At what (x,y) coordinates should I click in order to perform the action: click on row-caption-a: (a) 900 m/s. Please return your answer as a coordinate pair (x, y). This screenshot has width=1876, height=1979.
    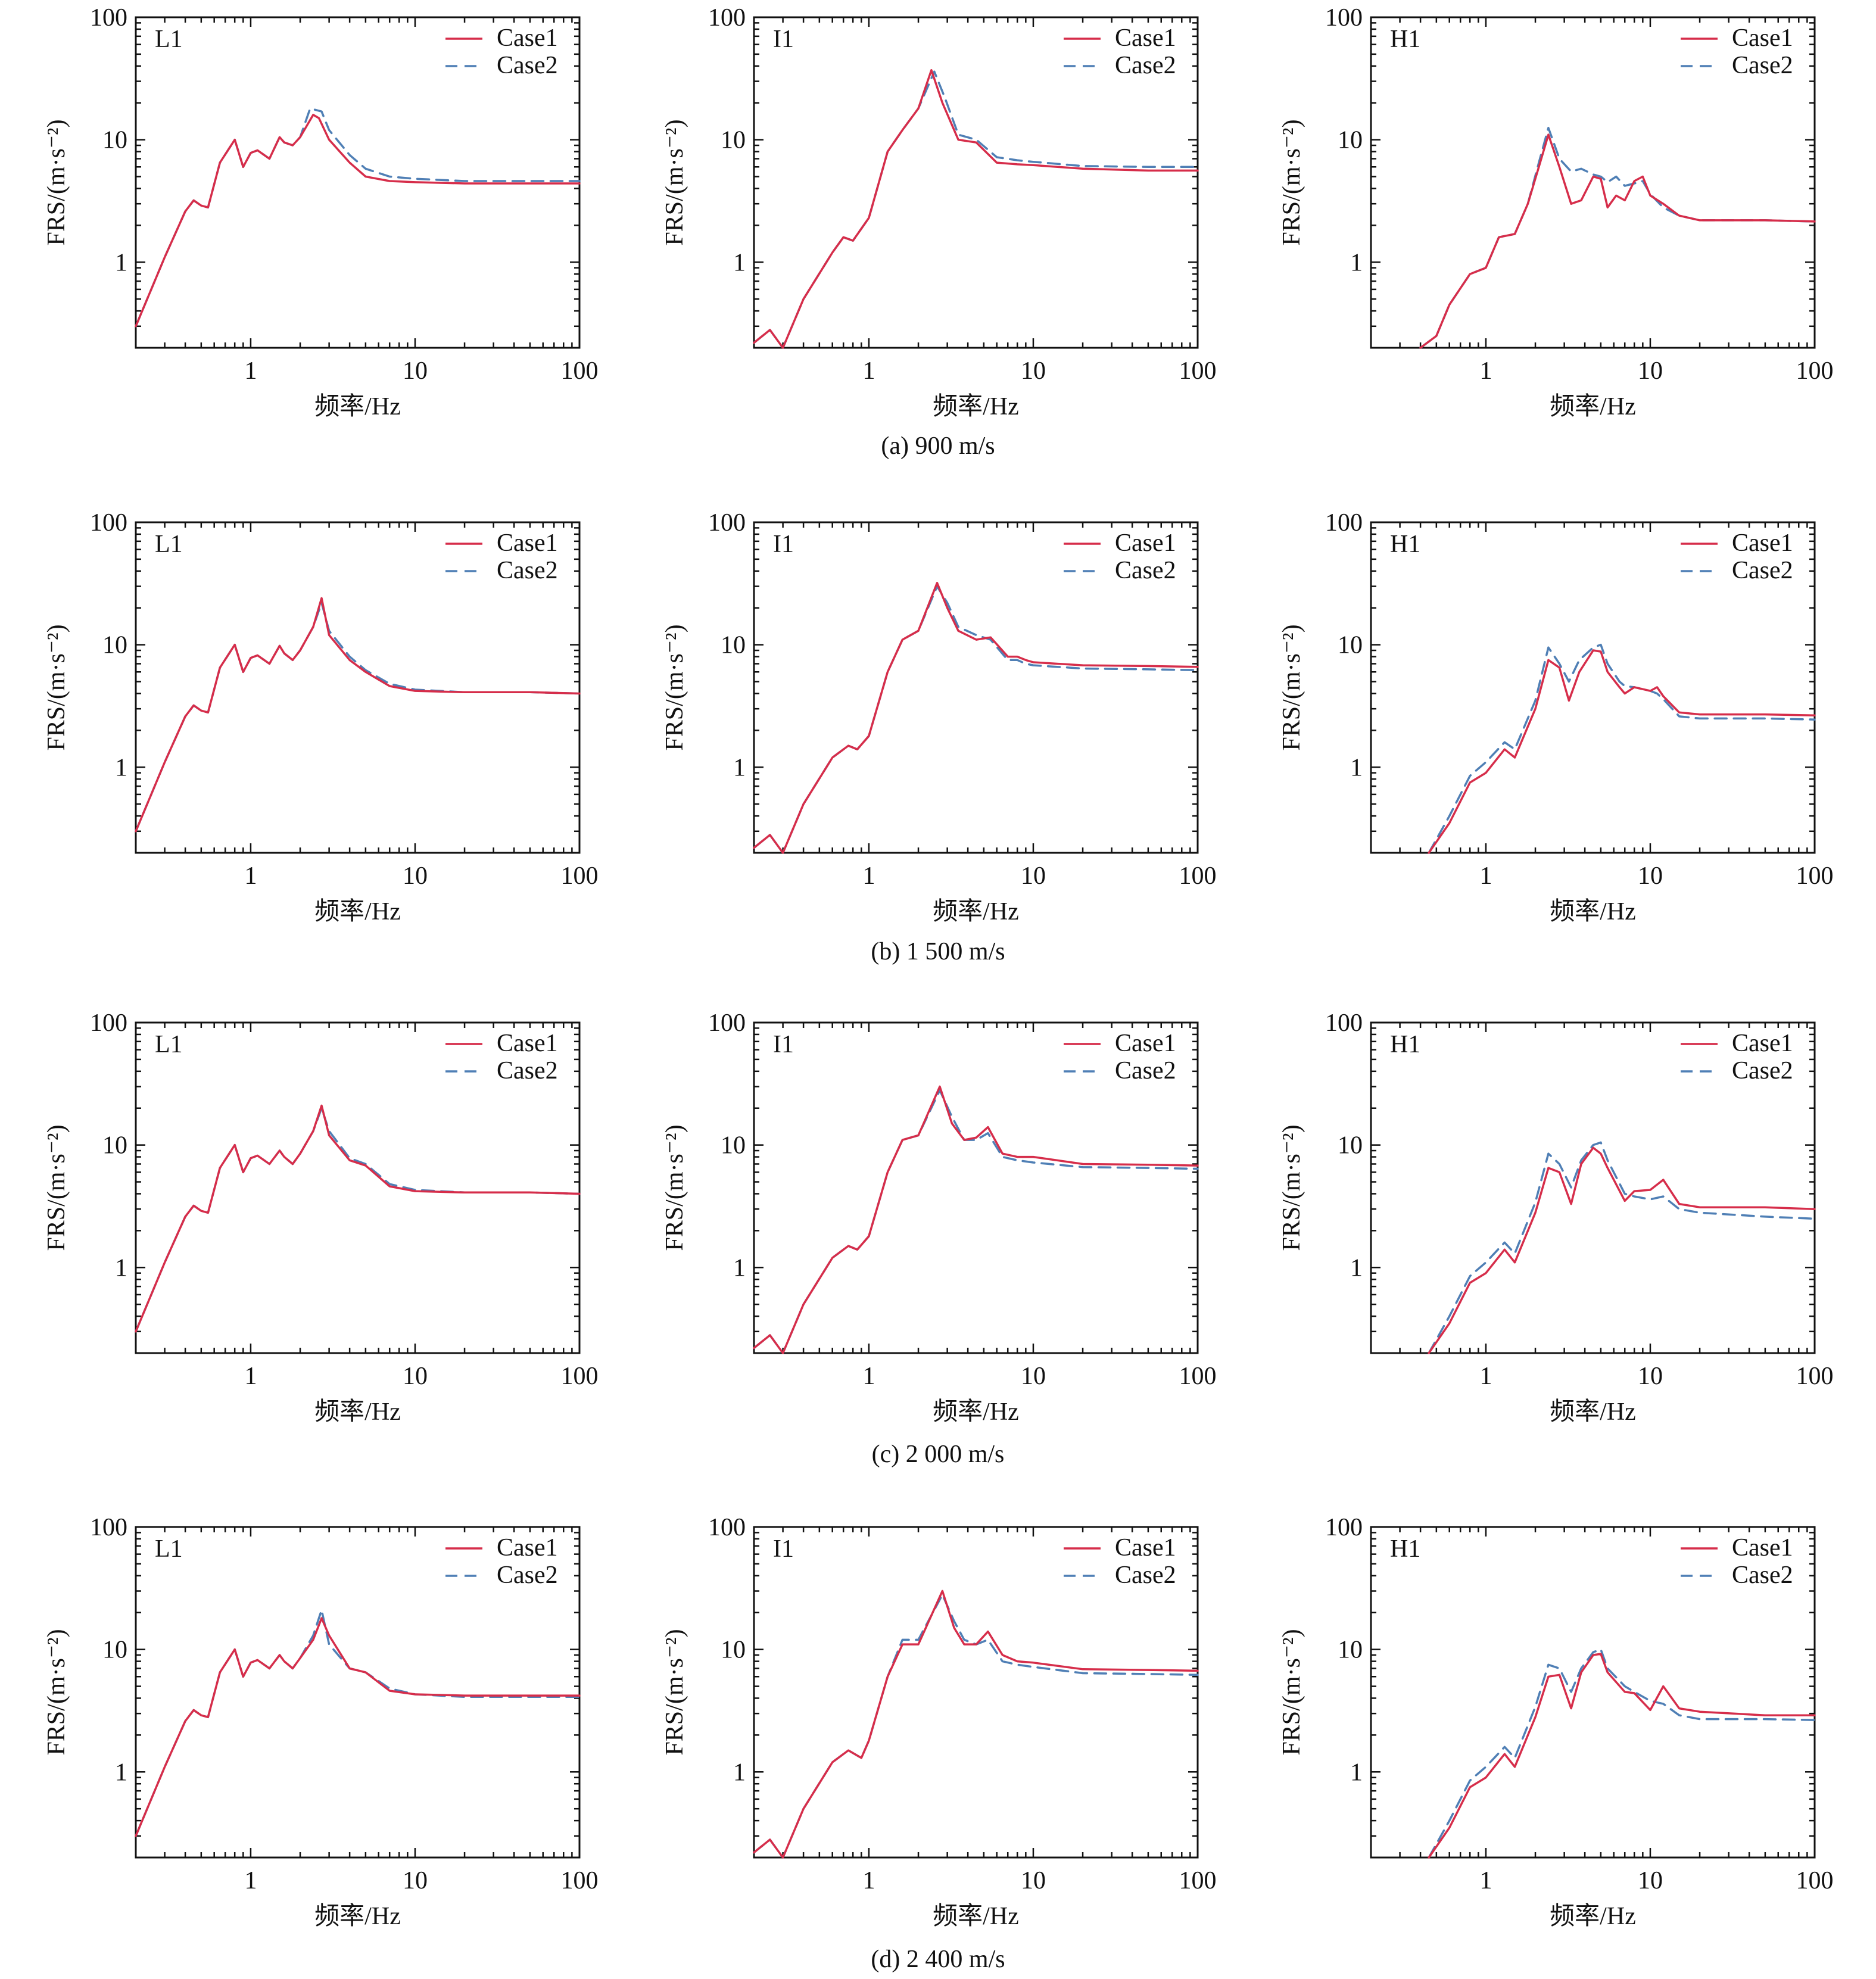
    Looking at the image, I should click on (938, 446).